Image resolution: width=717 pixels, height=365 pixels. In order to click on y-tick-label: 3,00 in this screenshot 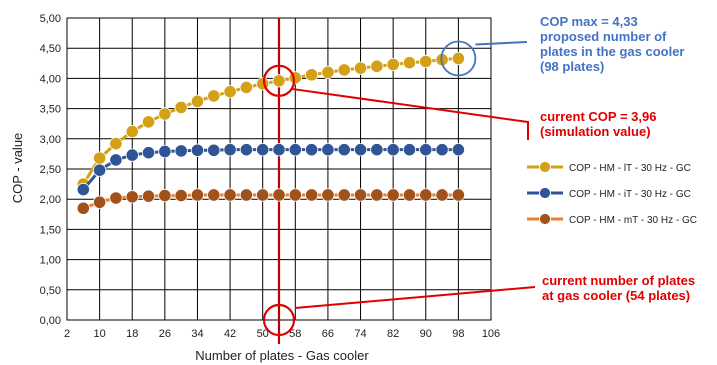, I will do `click(50, 140)`.